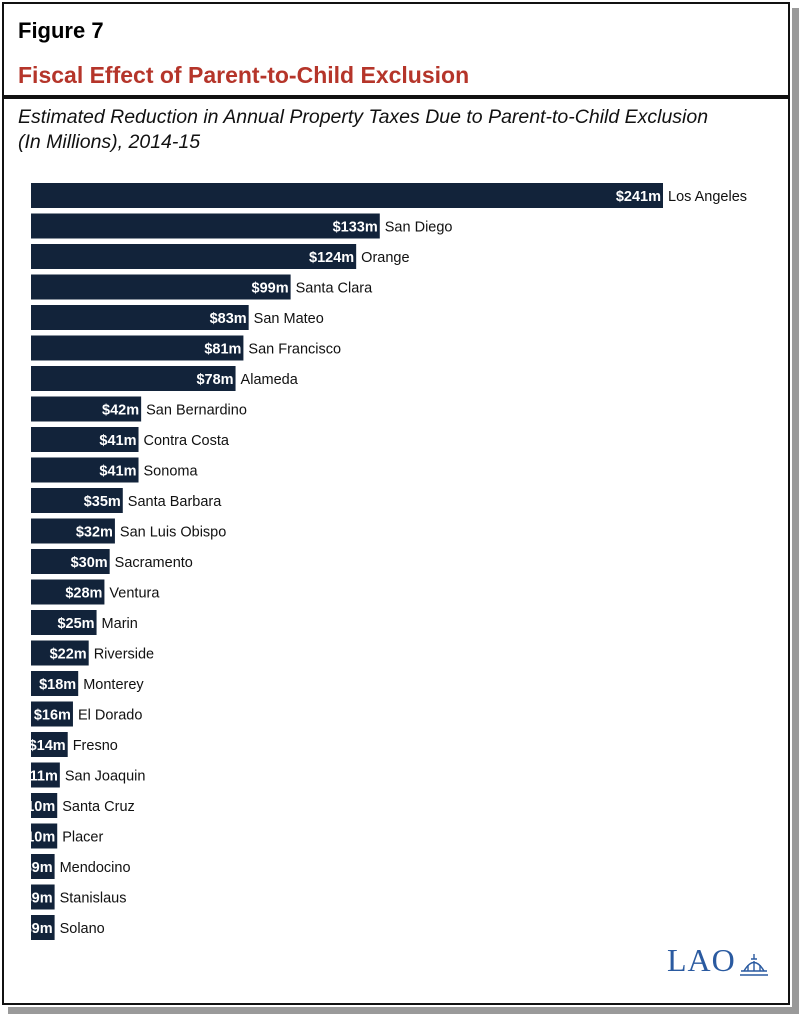  Describe the element at coordinates (109, 142) in the screenshot. I see `subtitle-line-2: (In Millions), 2014-15` at that location.